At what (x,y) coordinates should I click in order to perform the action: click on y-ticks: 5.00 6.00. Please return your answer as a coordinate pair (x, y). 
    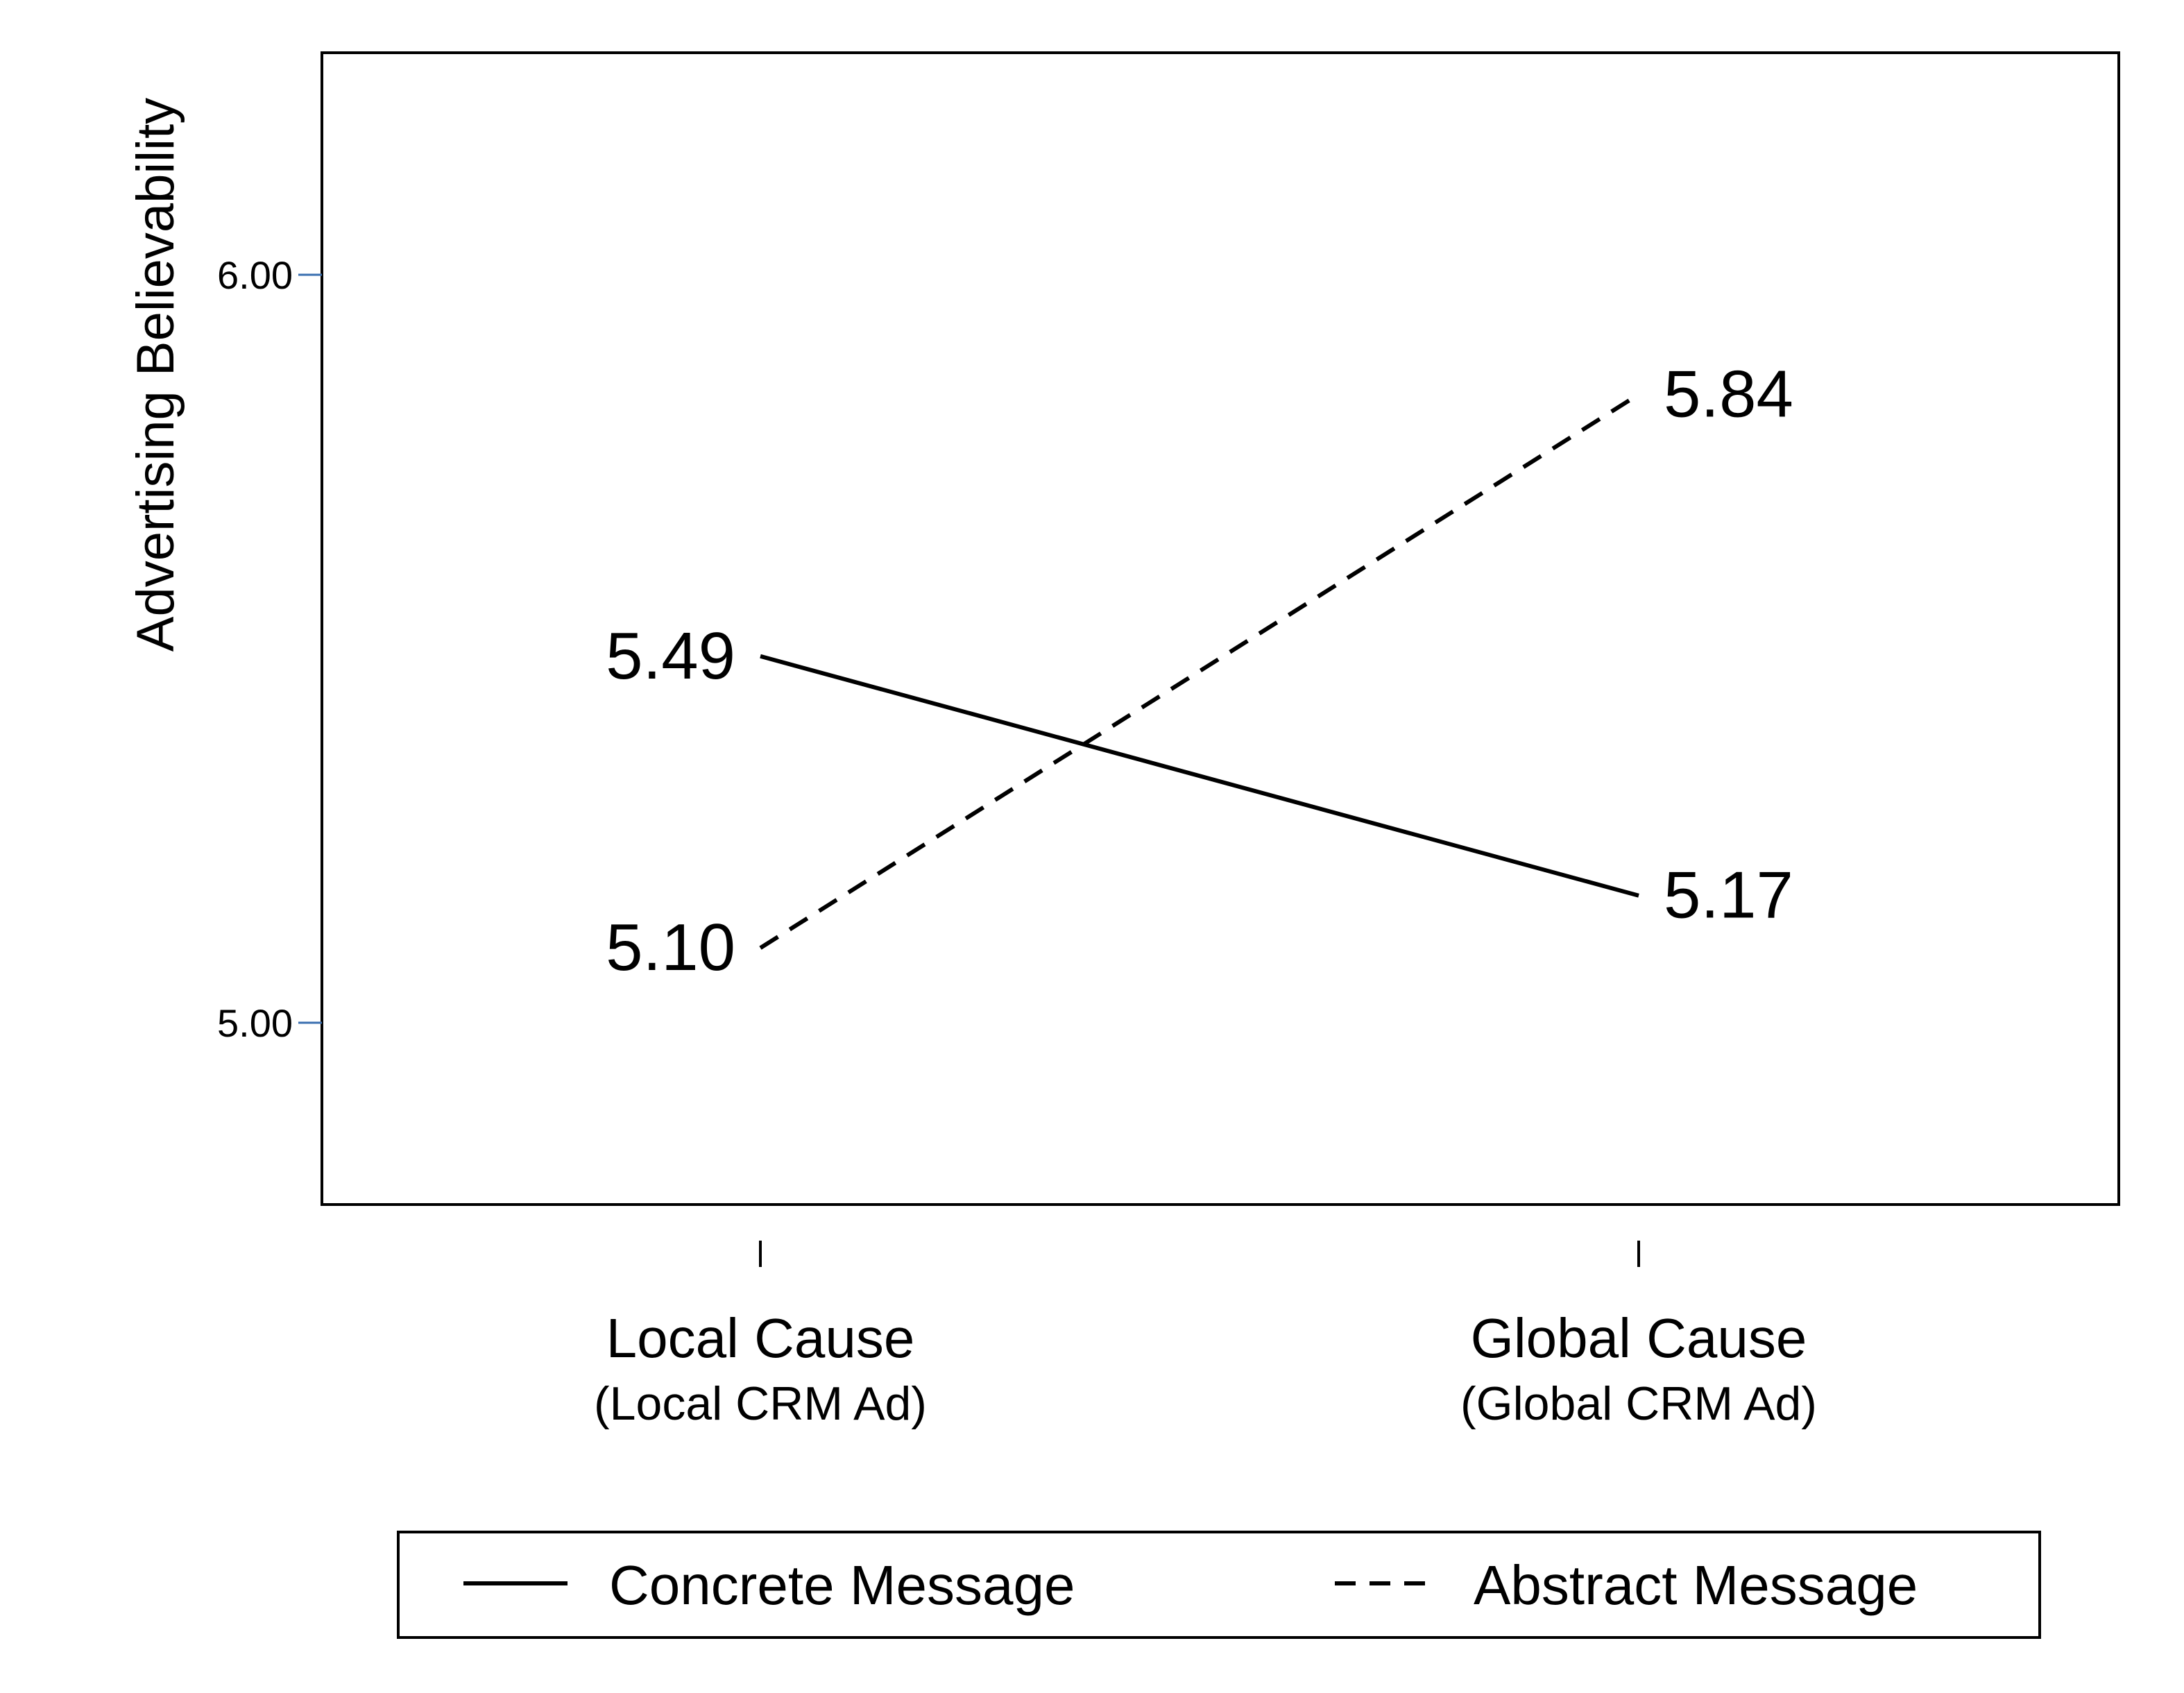
    Looking at the image, I should click on (269, 649).